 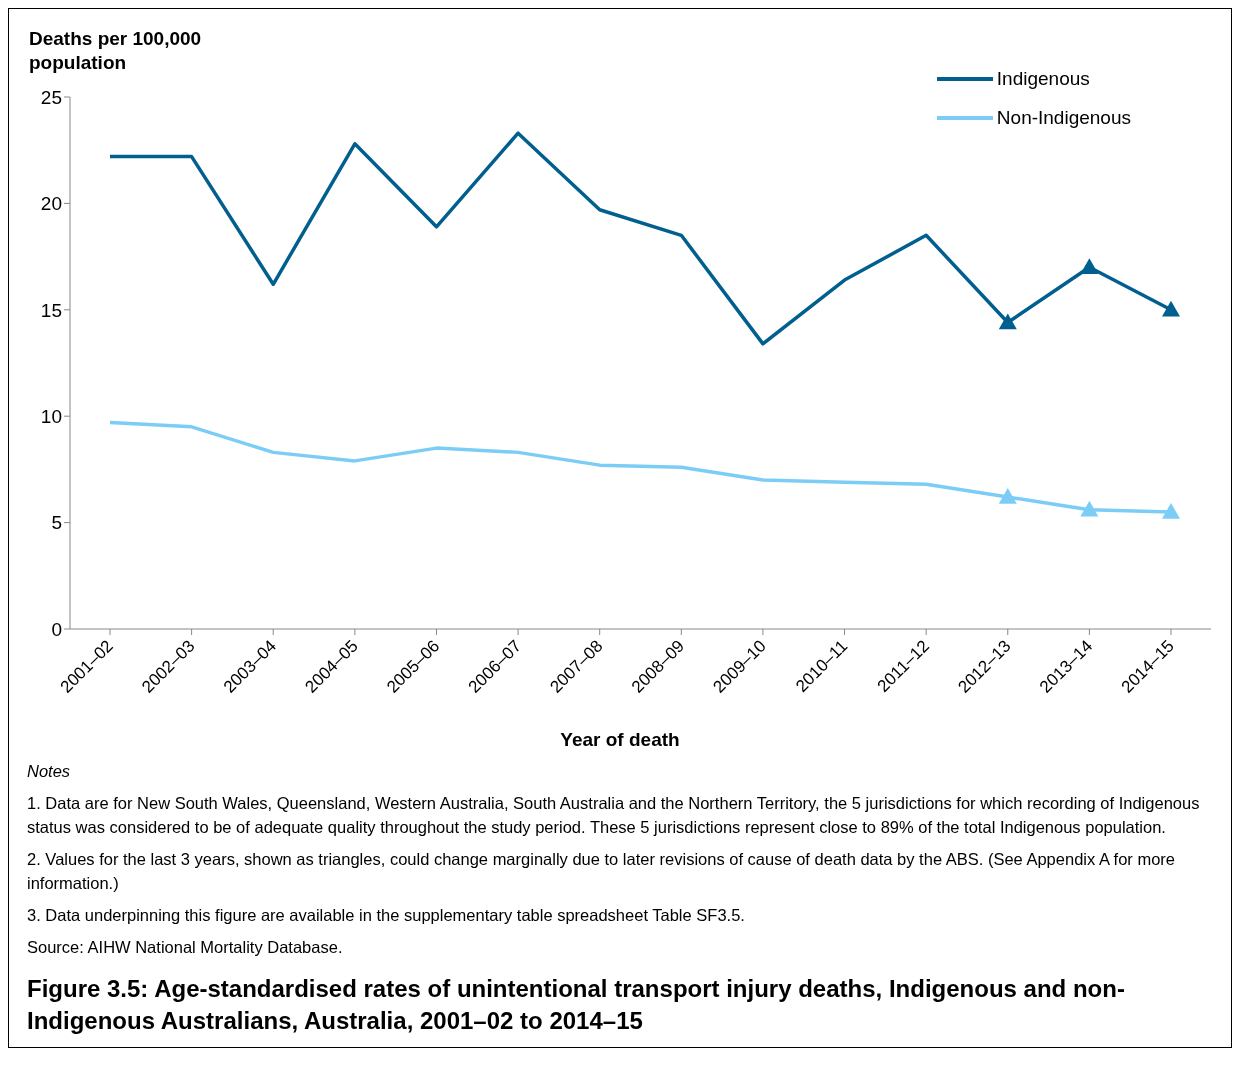 What do you see at coordinates (1063, 117) in the screenshot?
I see `legend-label: Non-Indigenous` at bounding box center [1063, 117].